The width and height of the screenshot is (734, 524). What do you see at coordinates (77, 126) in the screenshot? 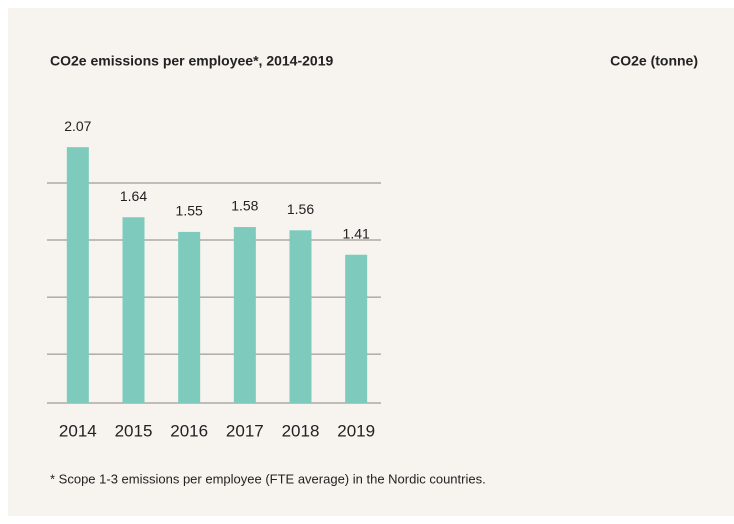
I see `value-label: 2.07` at bounding box center [77, 126].